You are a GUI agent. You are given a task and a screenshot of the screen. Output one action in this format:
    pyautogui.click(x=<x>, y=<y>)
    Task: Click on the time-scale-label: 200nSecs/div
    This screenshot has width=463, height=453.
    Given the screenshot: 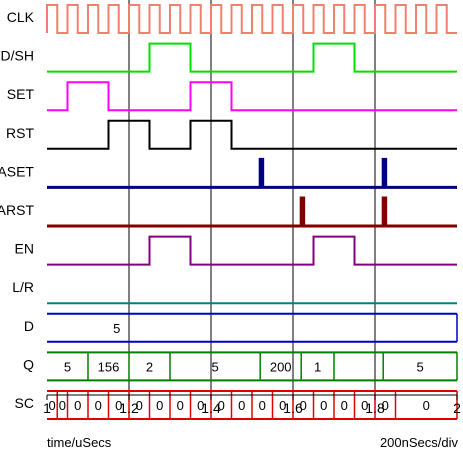 What is the action you would take?
    pyautogui.click(x=419, y=442)
    